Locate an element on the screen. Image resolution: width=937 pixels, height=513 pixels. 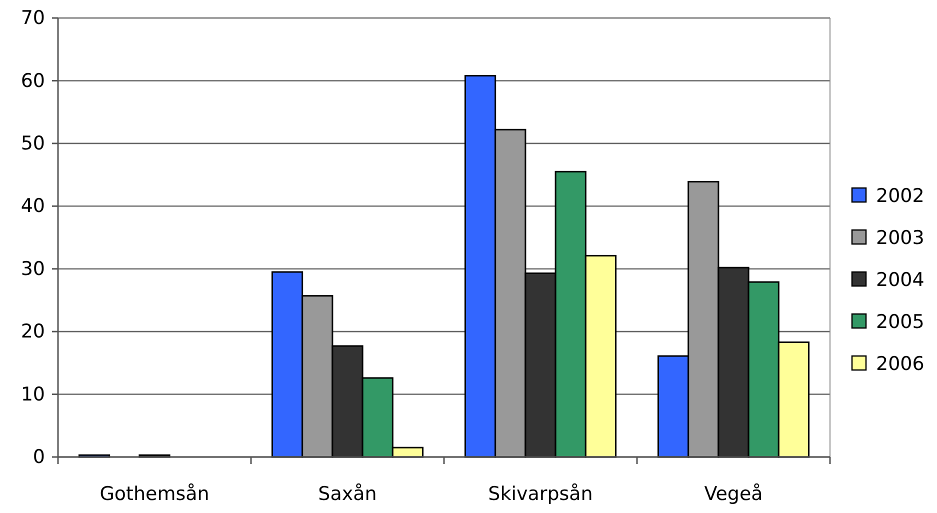
y-tick-label: 50 is located at coordinates (32, 143).